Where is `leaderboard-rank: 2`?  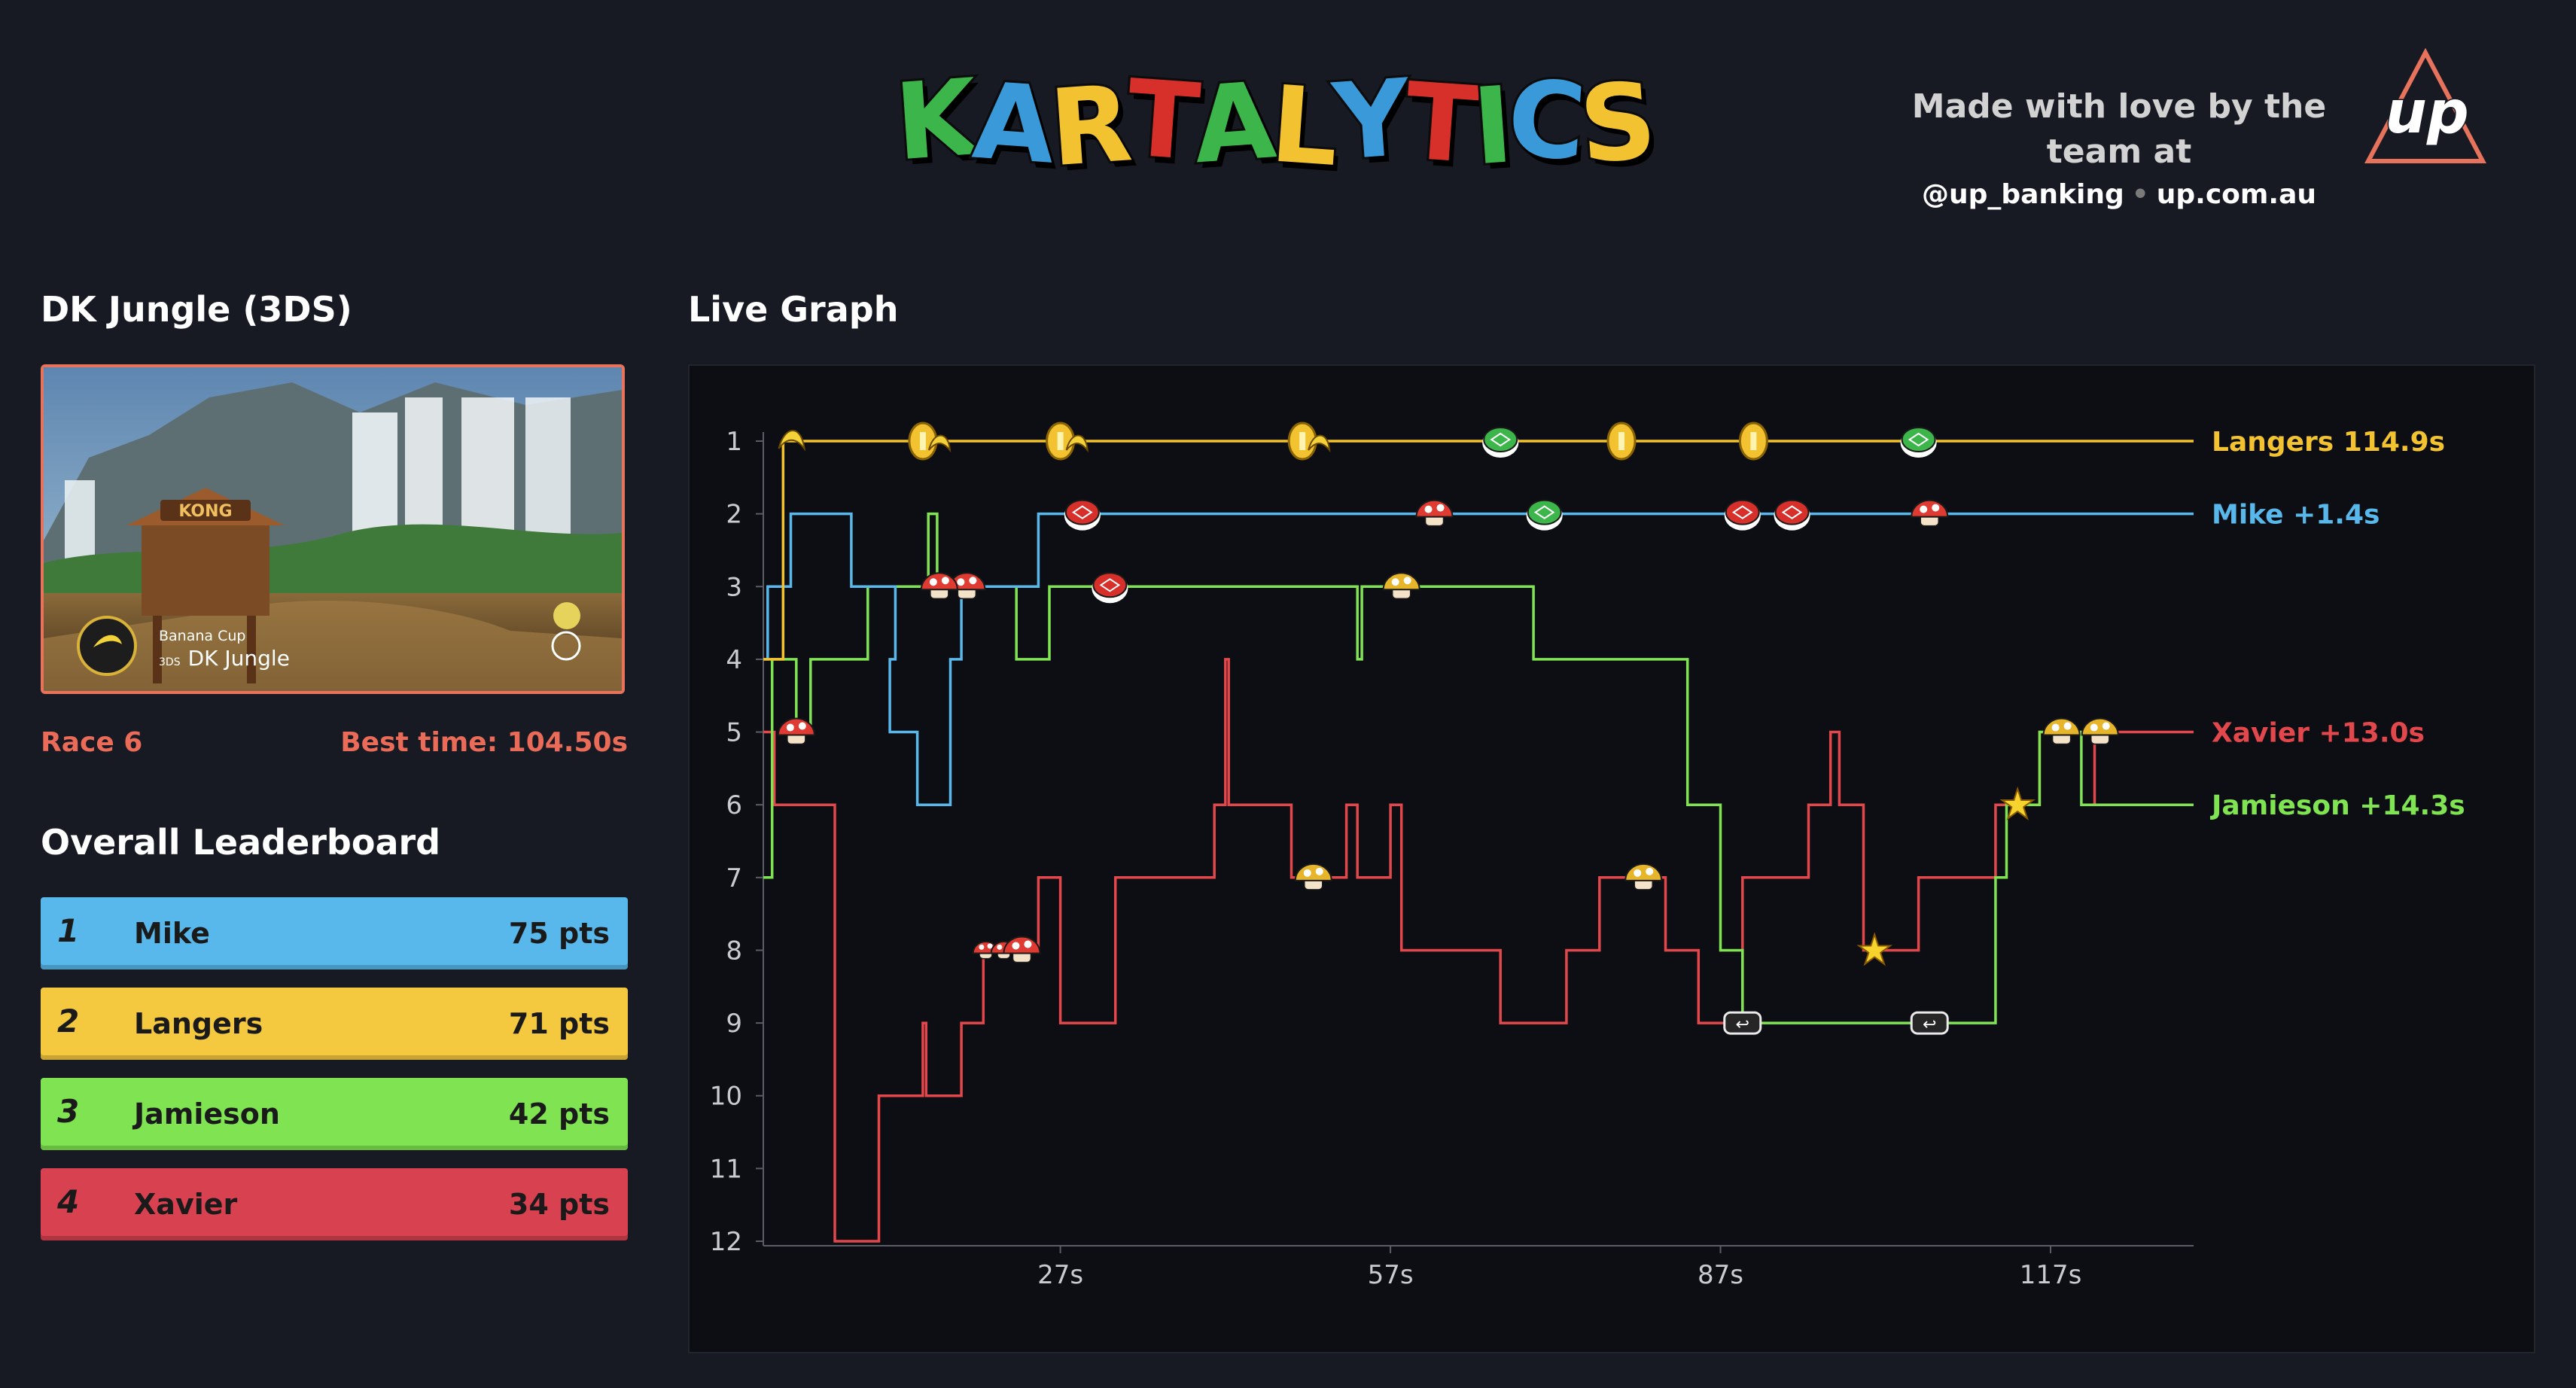
leaderboard-rank: 2 is located at coordinates (69, 1021).